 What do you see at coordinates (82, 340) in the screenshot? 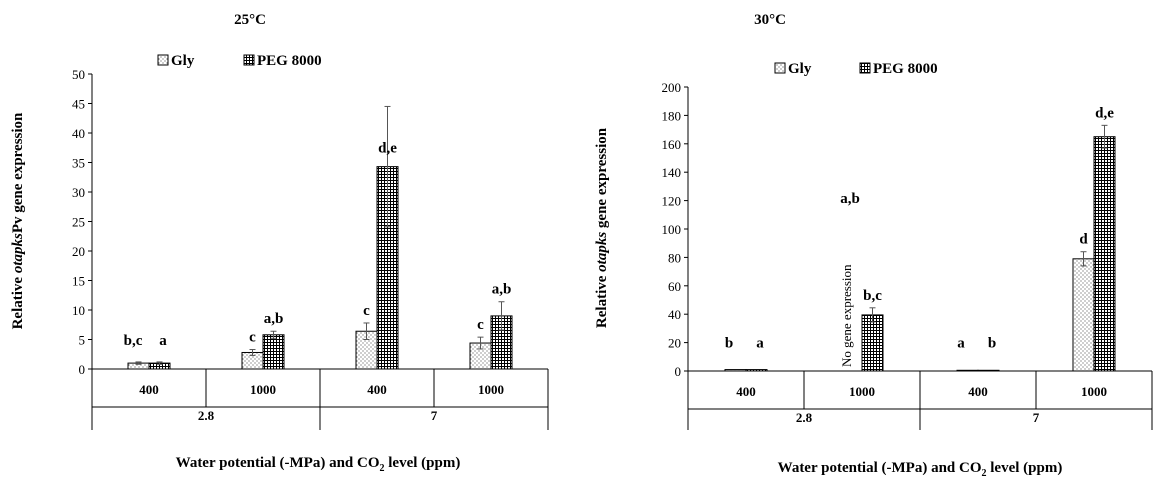
I see `y-tick-label: 5` at bounding box center [82, 340].